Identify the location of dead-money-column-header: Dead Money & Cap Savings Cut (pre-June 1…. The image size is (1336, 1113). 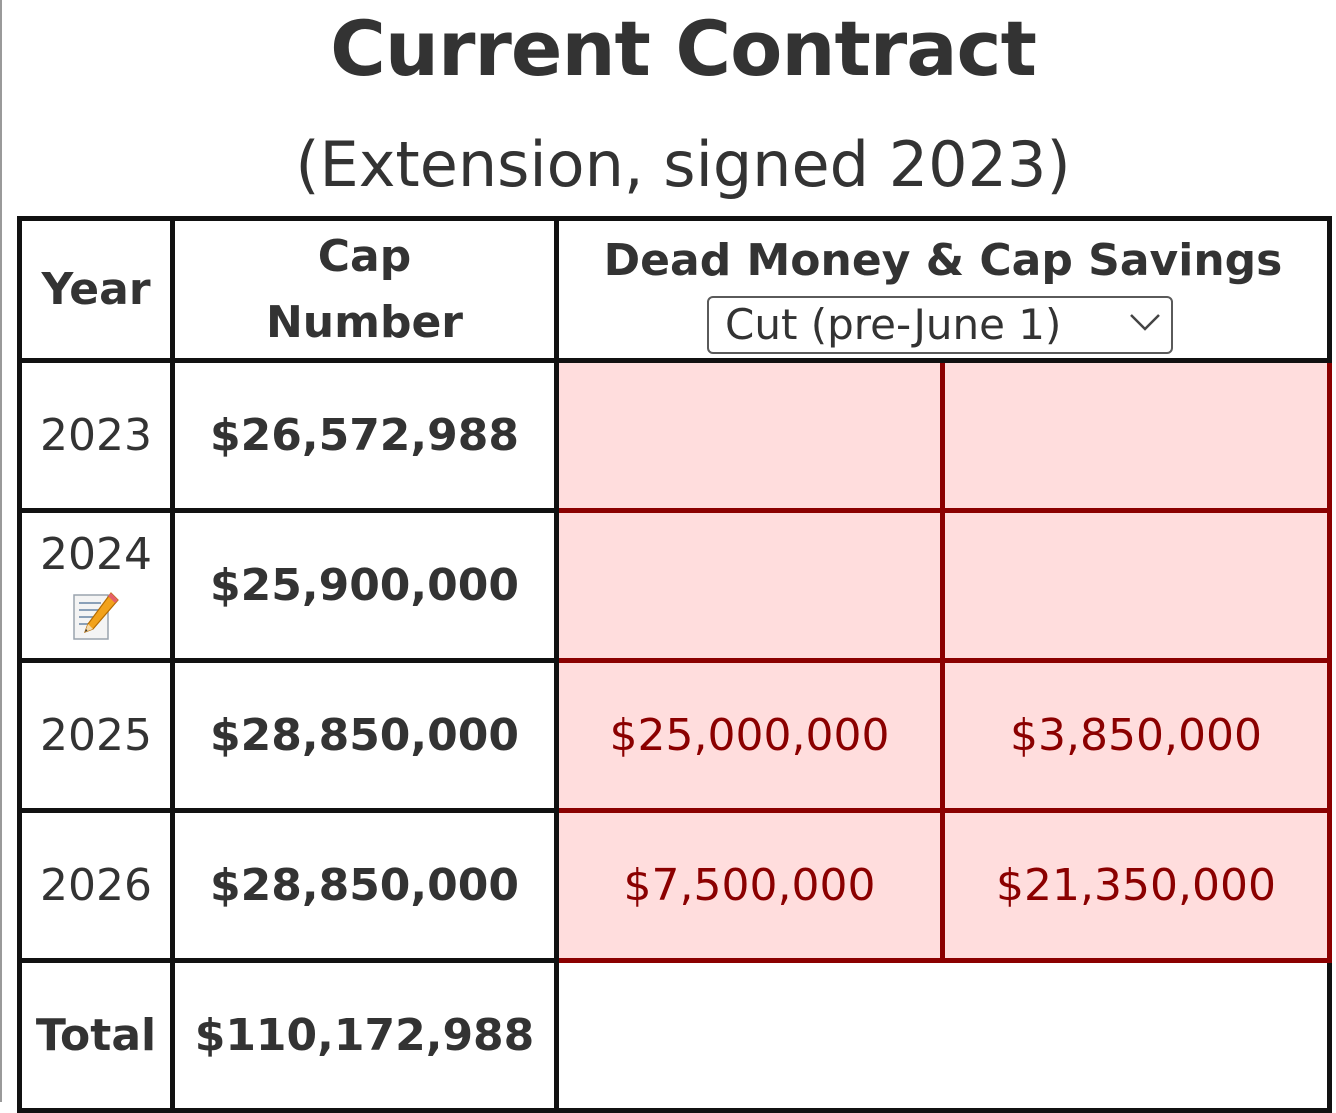
(943, 289).